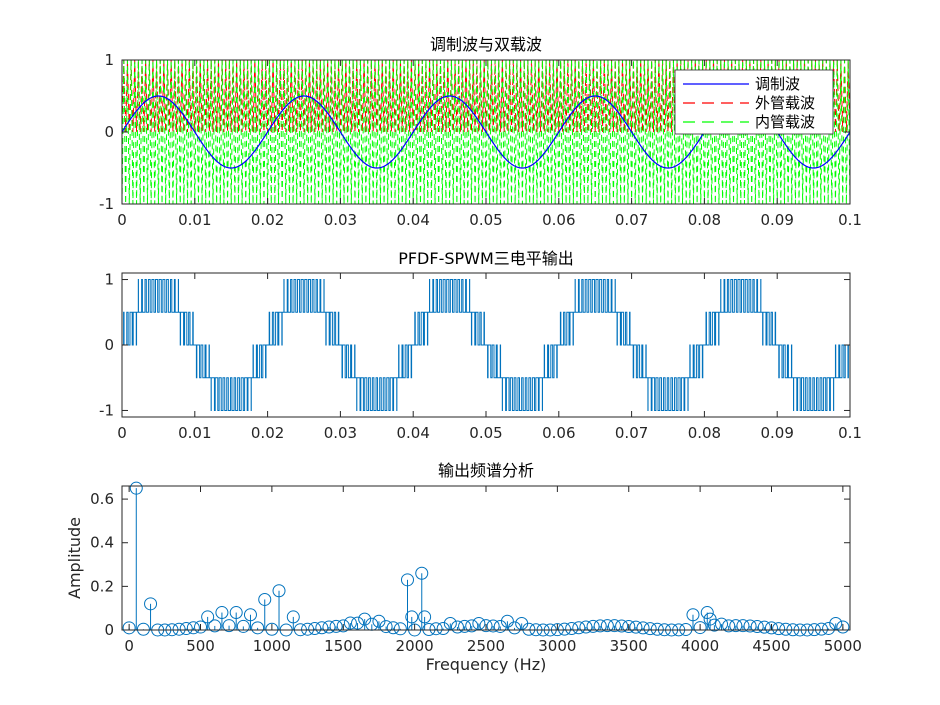 This screenshot has width=940, height=705. What do you see at coordinates (272, 646) in the screenshot?
I see `x-tick-label: 1000` at bounding box center [272, 646].